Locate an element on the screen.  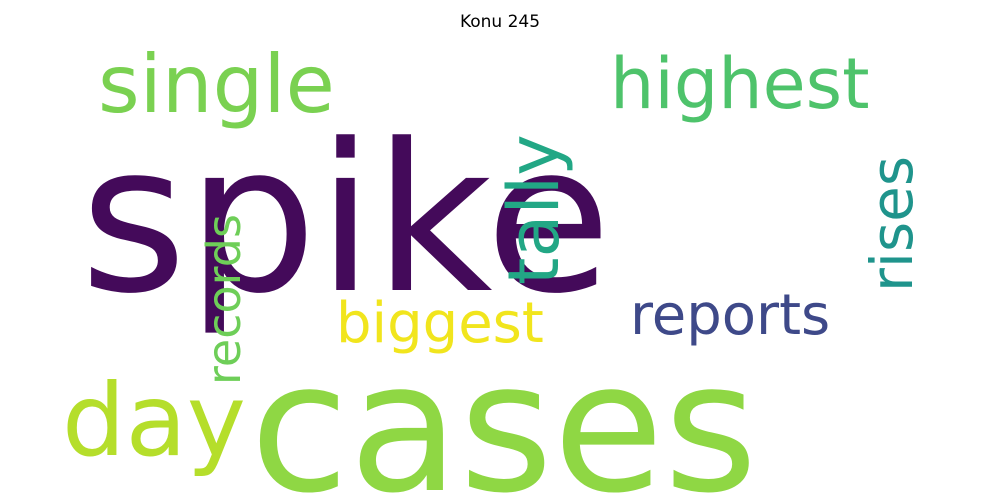
word-highest: highest is located at coordinates (740, 84).